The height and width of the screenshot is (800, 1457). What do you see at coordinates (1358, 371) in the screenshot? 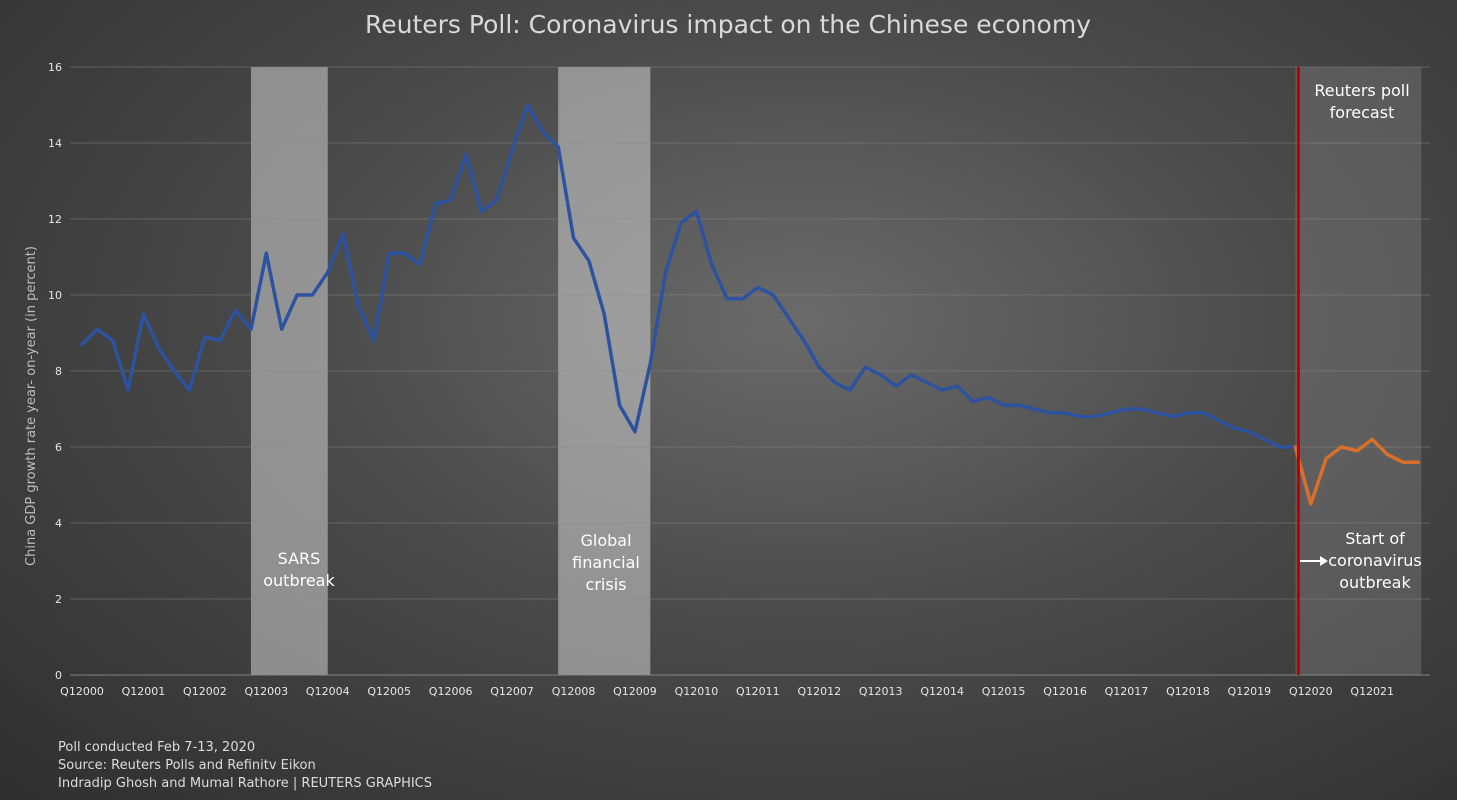
I see `forecast-band` at bounding box center [1358, 371].